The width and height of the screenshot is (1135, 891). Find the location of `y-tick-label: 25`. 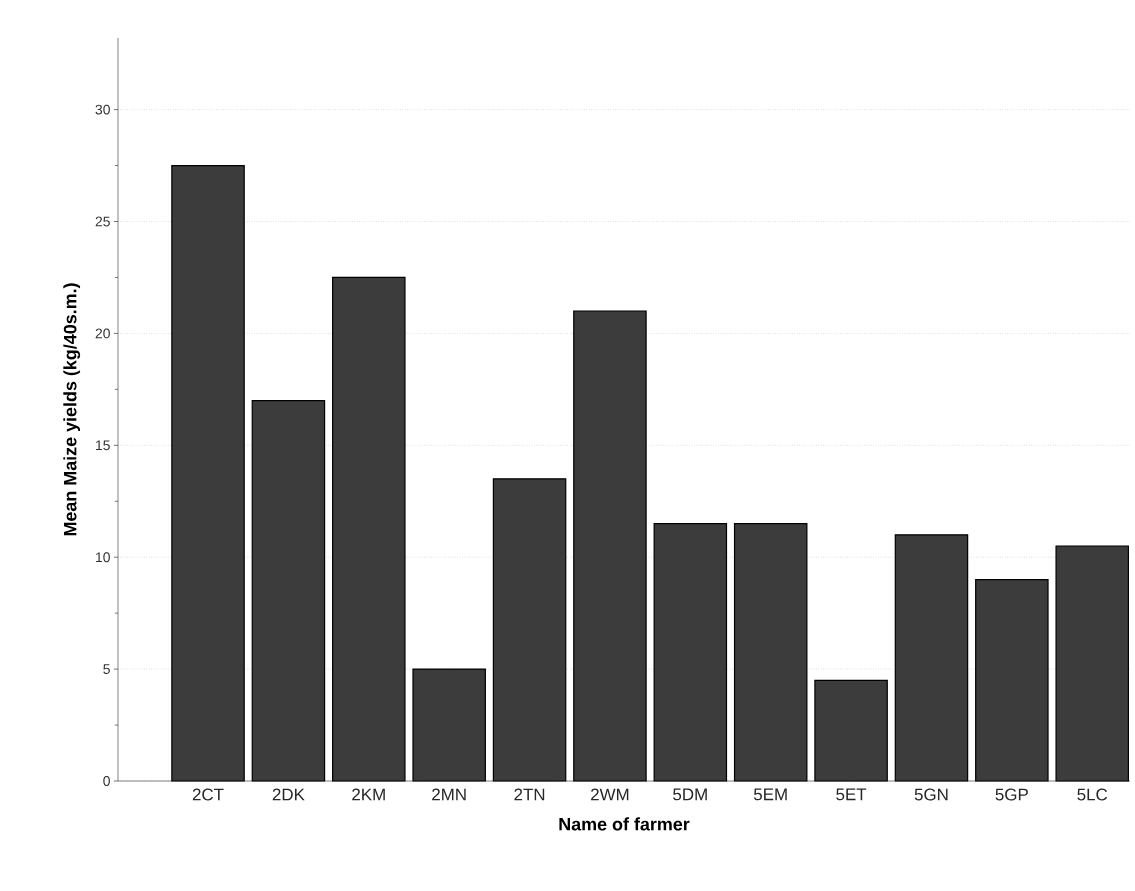

y-tick-label: 25 is located at coordinates (102, 221).